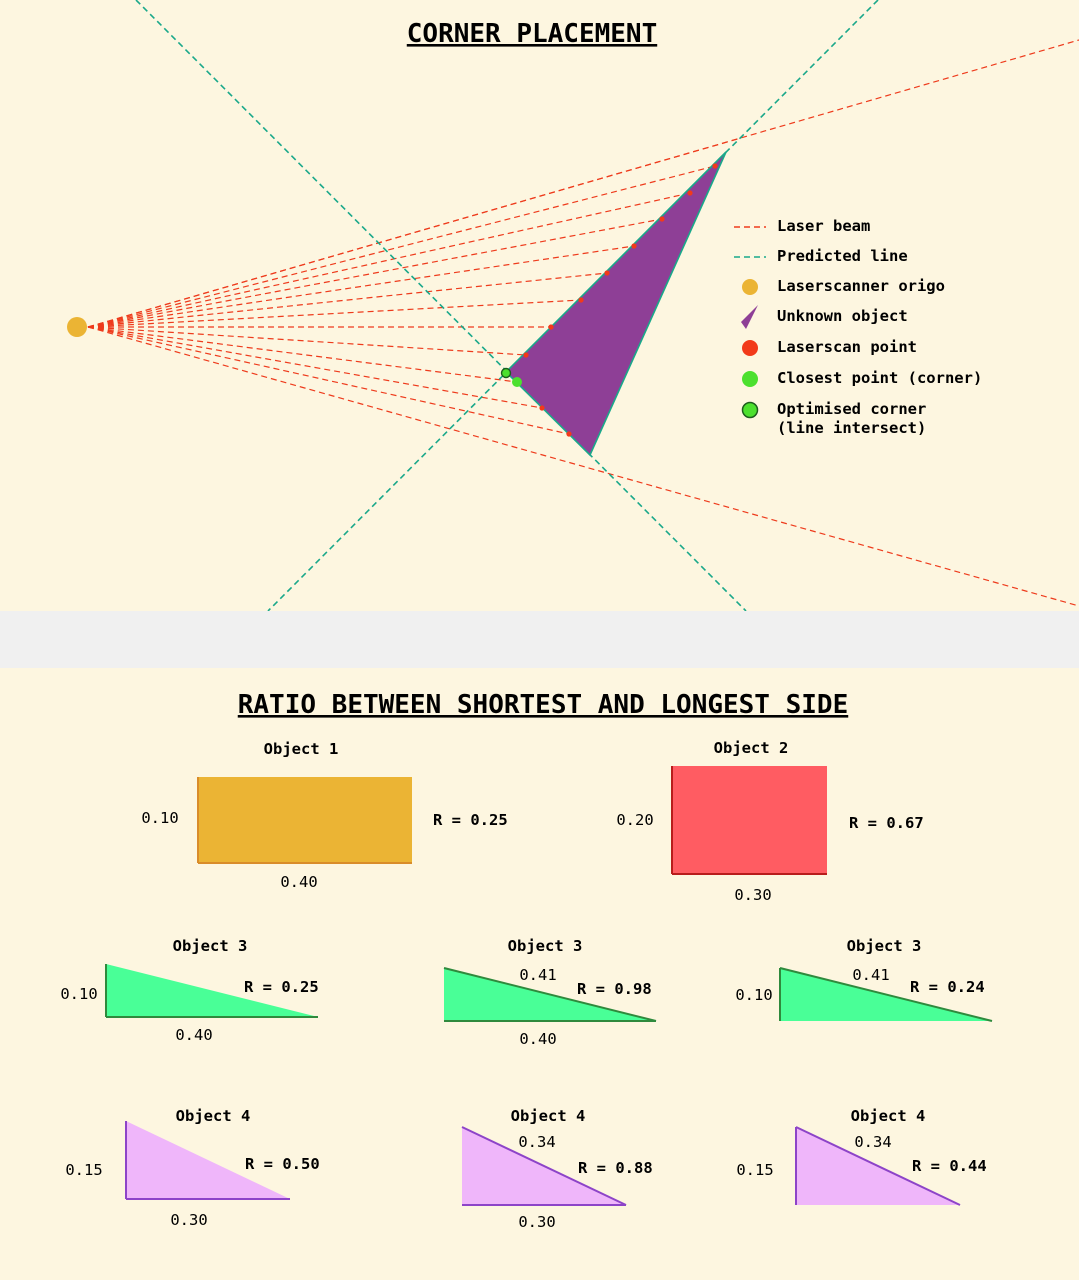  Describe the element at coordinates (544, 1166) in the screenshot. I see `object-4b-hypotenuse-edge` at that location.